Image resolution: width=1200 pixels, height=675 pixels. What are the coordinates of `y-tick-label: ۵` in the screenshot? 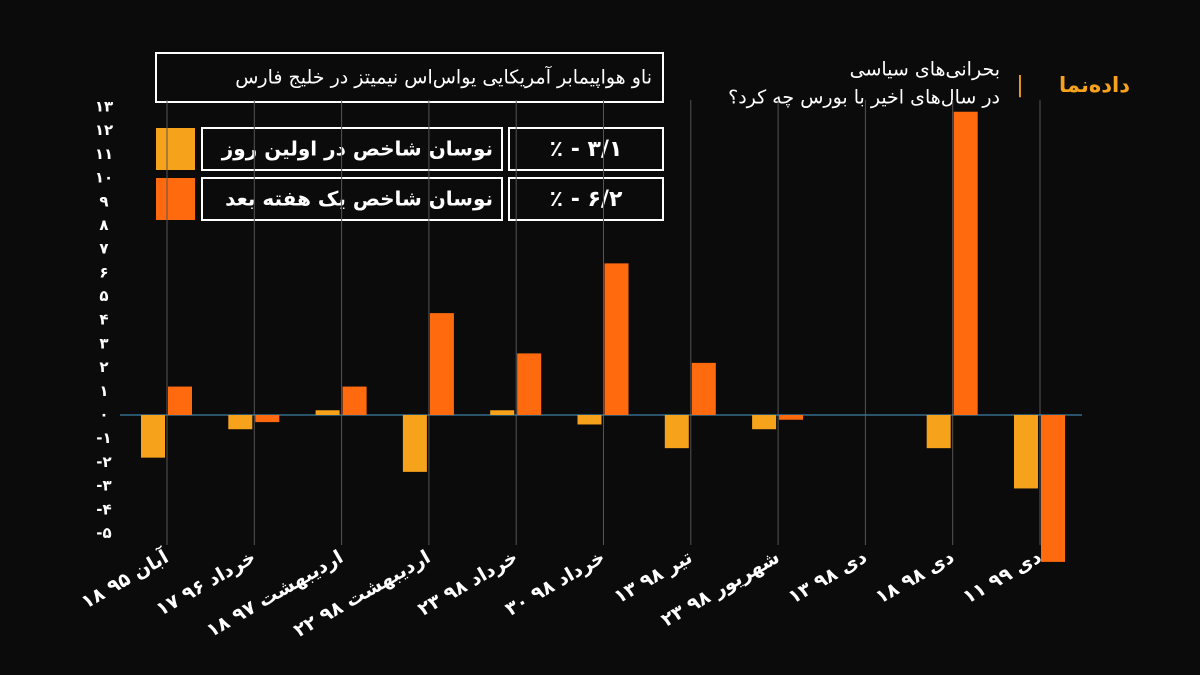 It's located at (103, 296).